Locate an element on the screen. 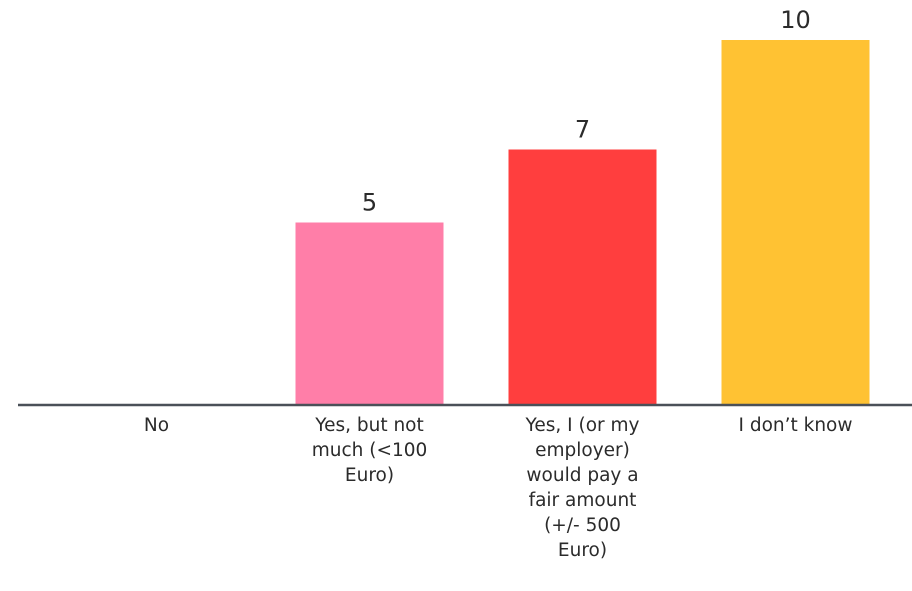 Image resolution: width=912 pixels, height=591 pixels. category-label-2: Yes, but not much (<100 Euro) is located at coordinates (370, 450).